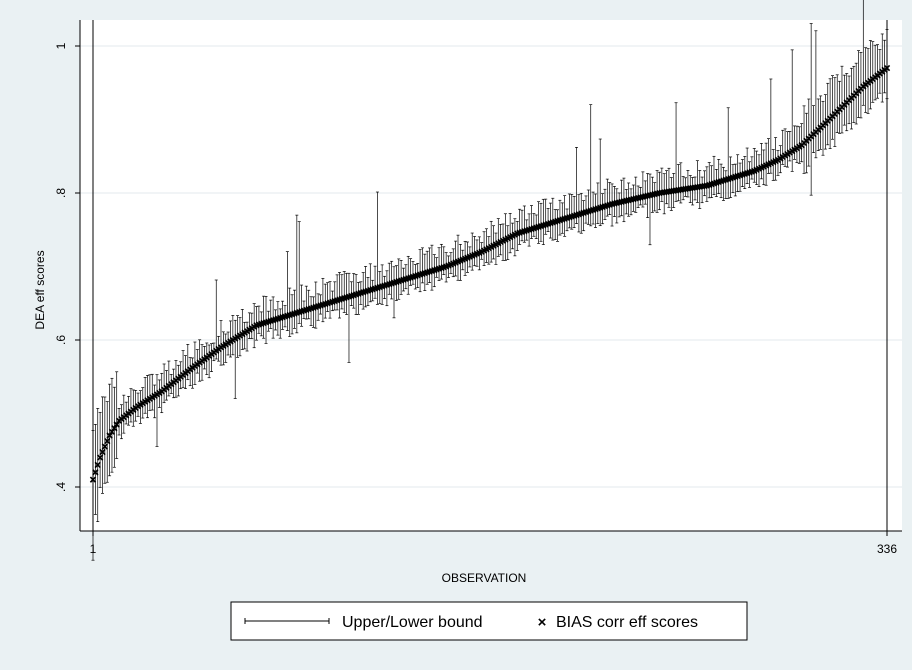  What do you see at coordinates (493, 543) in the screenshot?
I see `x-axis-ticks: 1 336` at bounding box center [493, 543].